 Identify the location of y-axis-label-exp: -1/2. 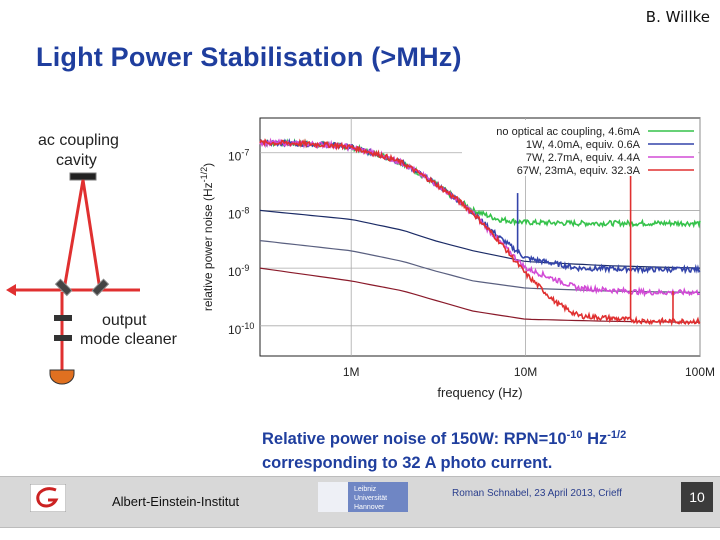
(204, 175).